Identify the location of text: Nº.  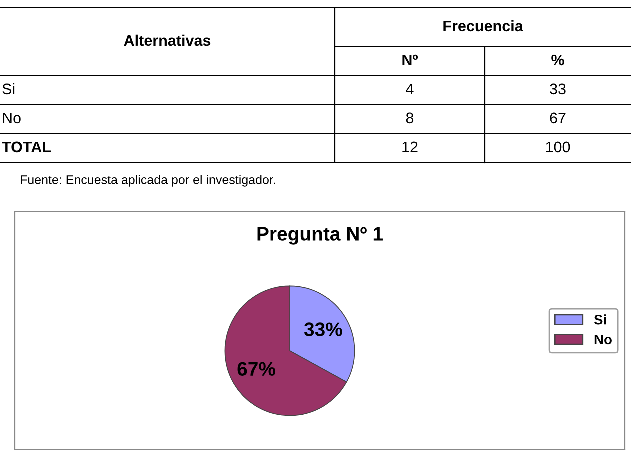
(410, 60).